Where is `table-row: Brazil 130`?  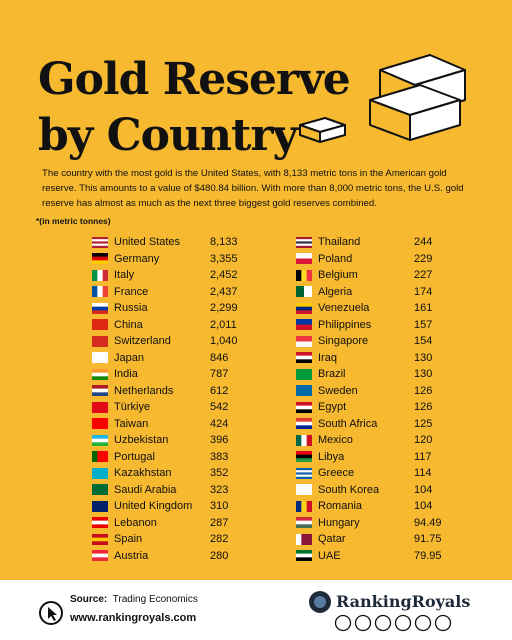 table-row: Brazil 130 is located at coordinates (364, 374).